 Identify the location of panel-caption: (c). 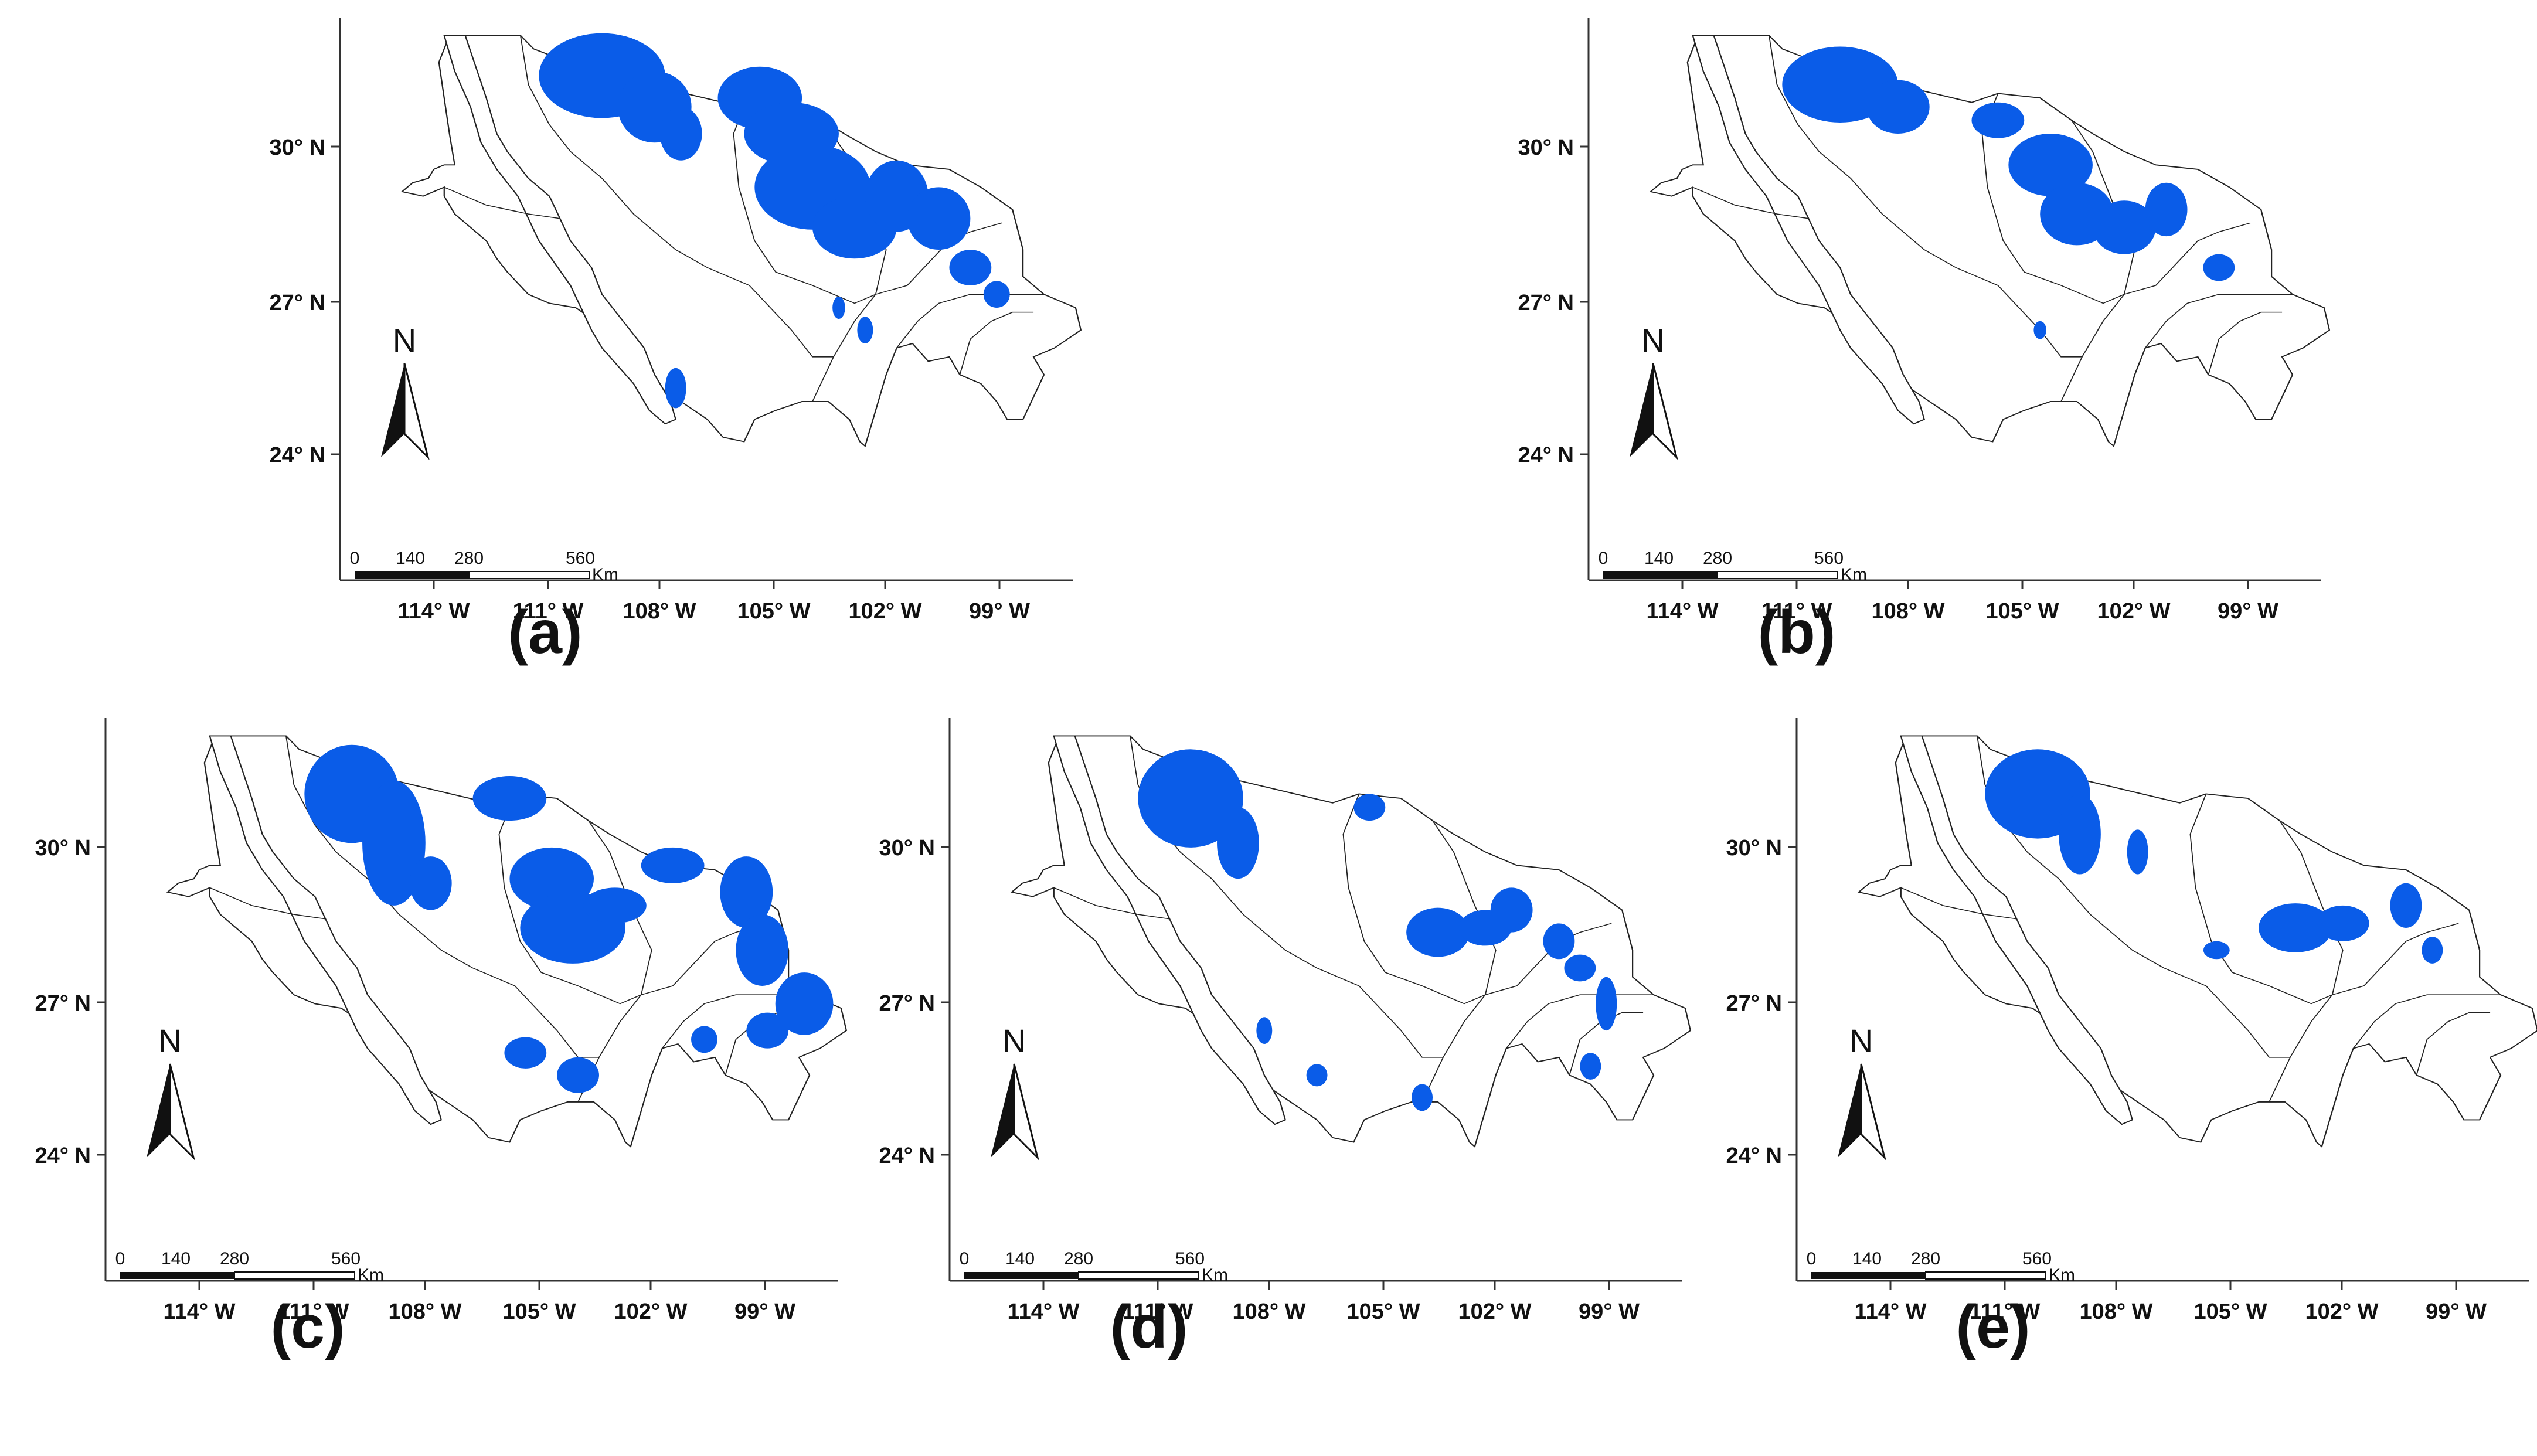
(307, 1327).